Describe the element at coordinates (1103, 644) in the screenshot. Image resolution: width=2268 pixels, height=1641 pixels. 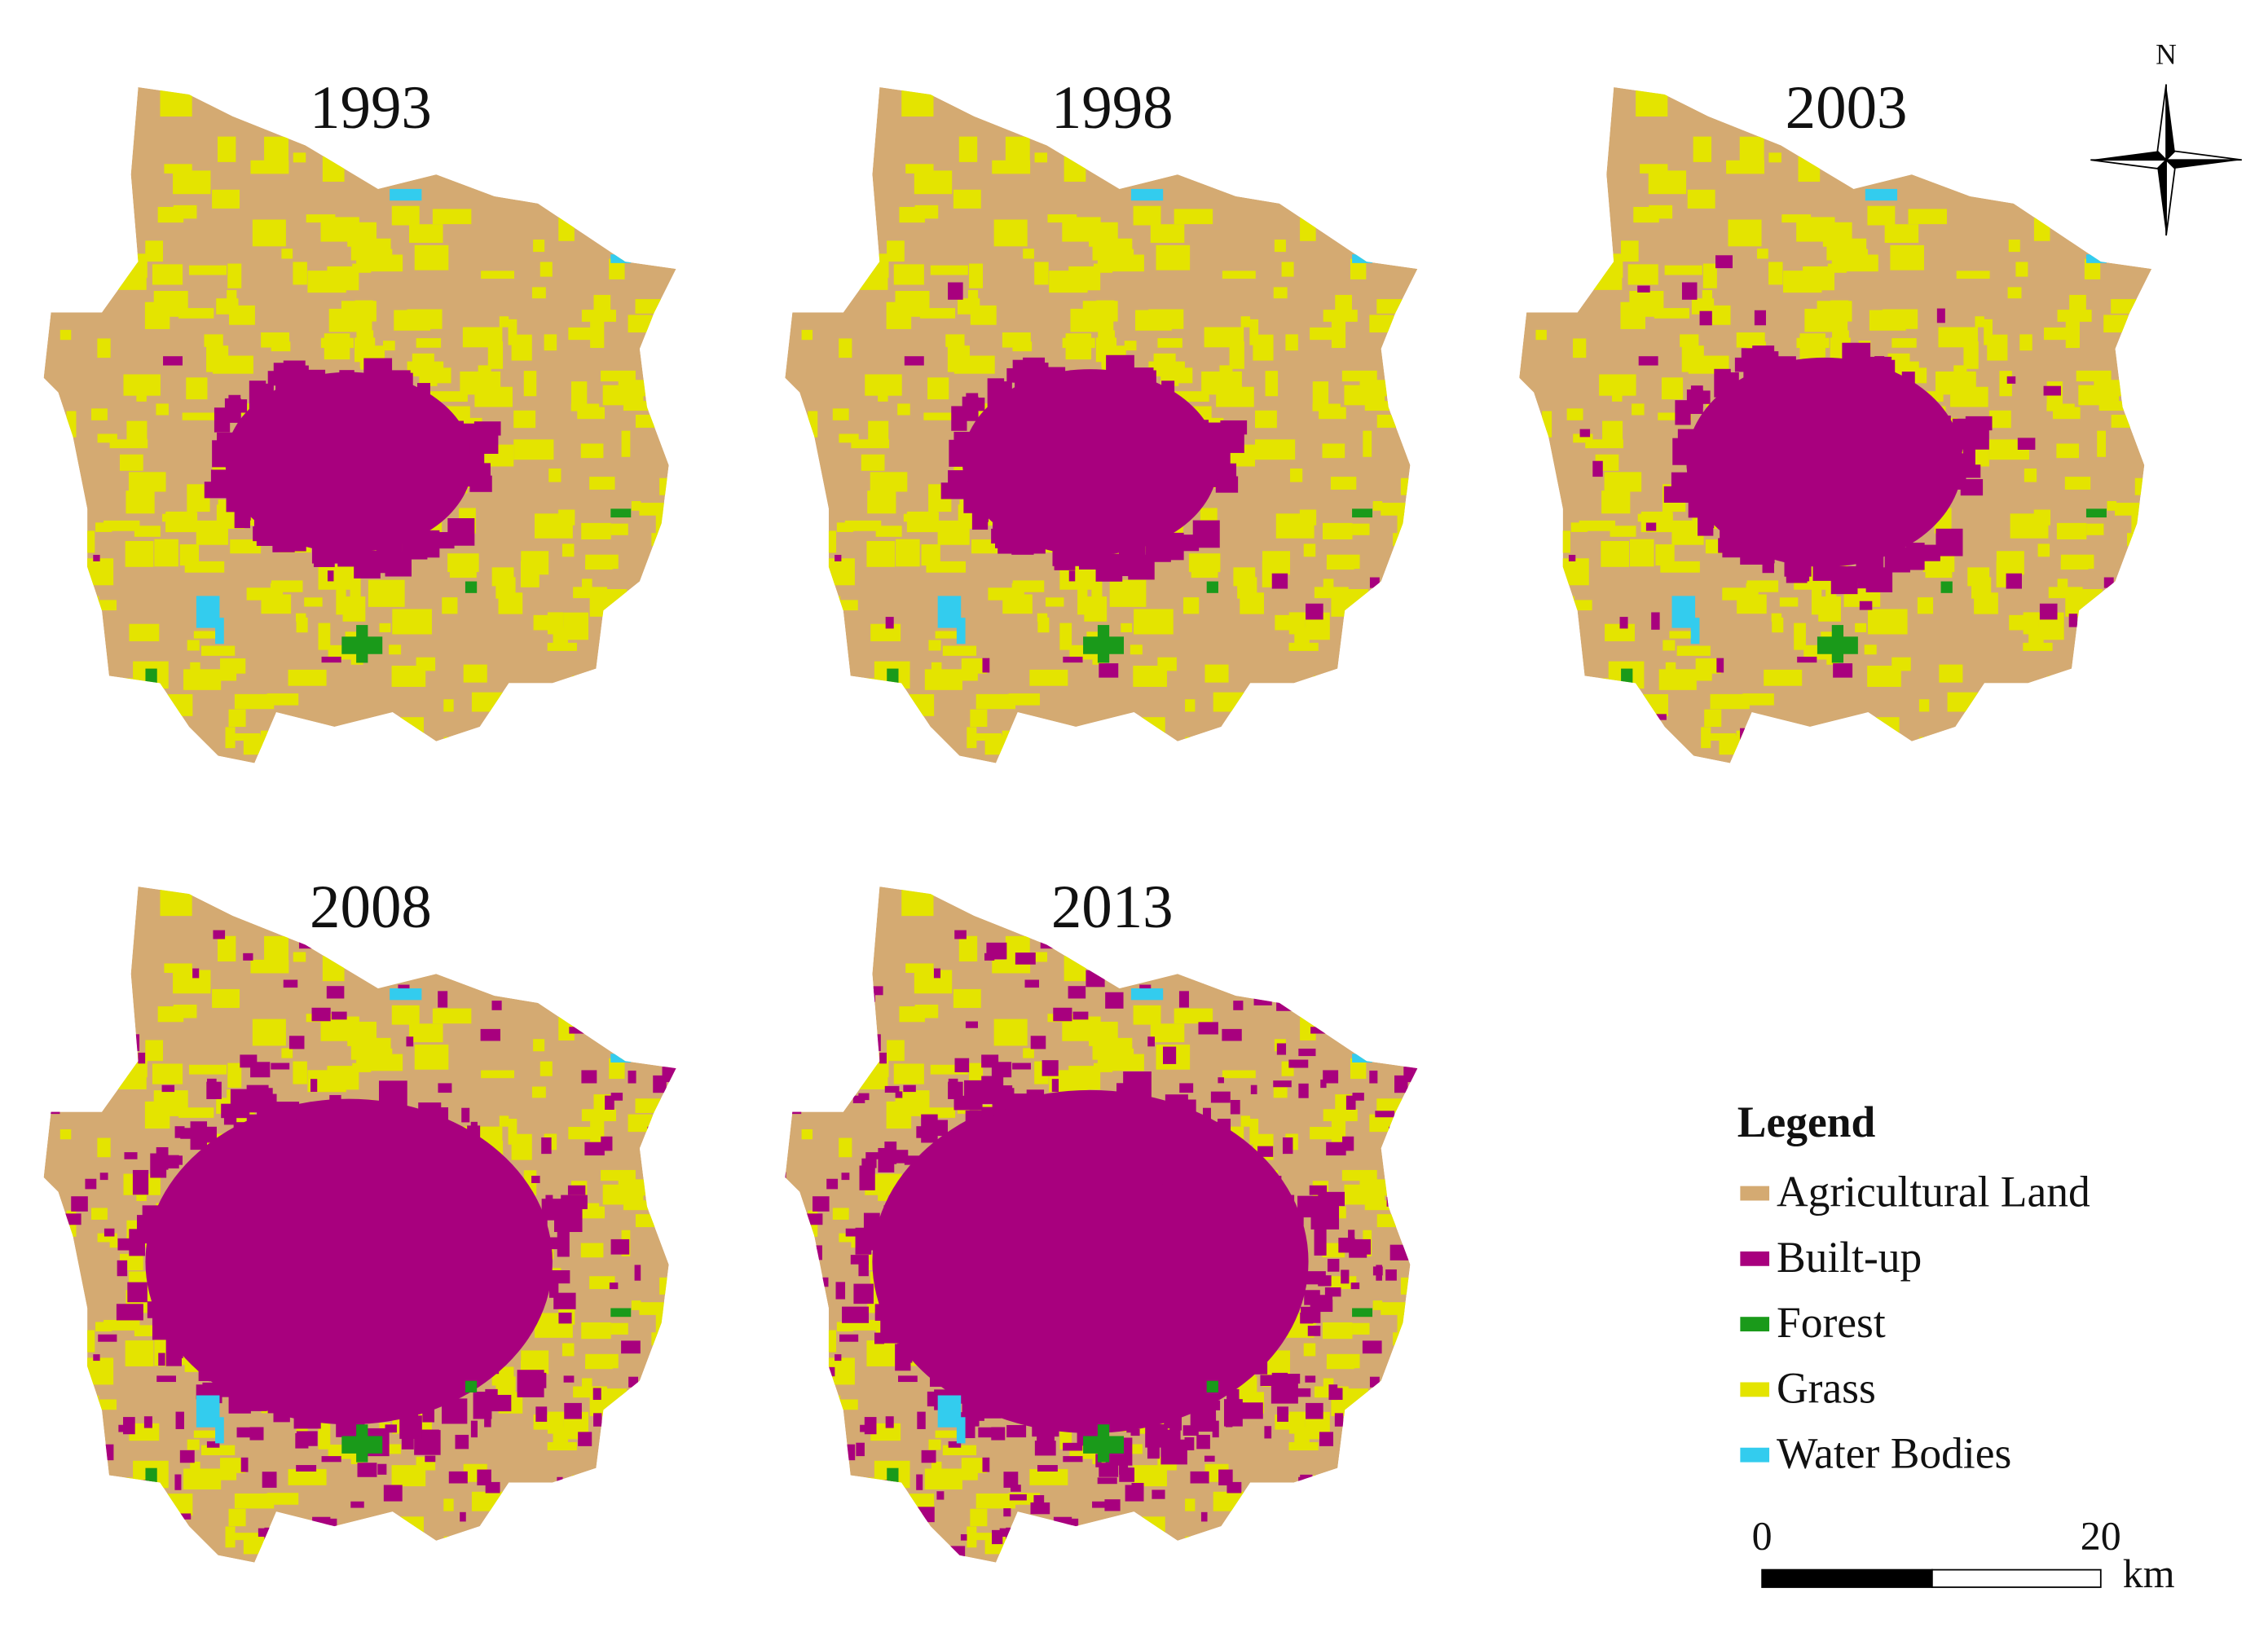
I see `forest-patch` at that location.